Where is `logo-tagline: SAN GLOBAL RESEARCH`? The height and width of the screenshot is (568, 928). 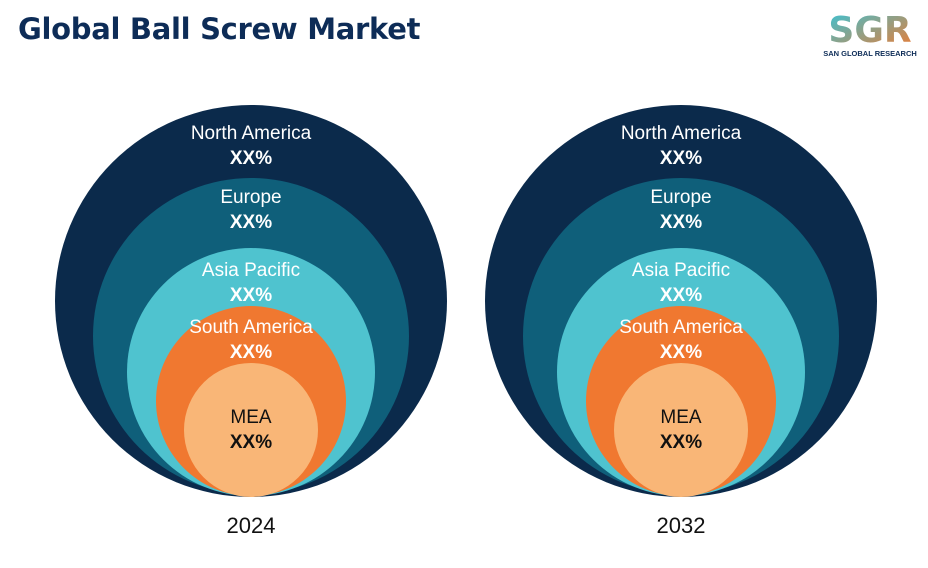
logo-tagline: SAN GLOBAL RESEARCH is located at coordinates (870, 53).